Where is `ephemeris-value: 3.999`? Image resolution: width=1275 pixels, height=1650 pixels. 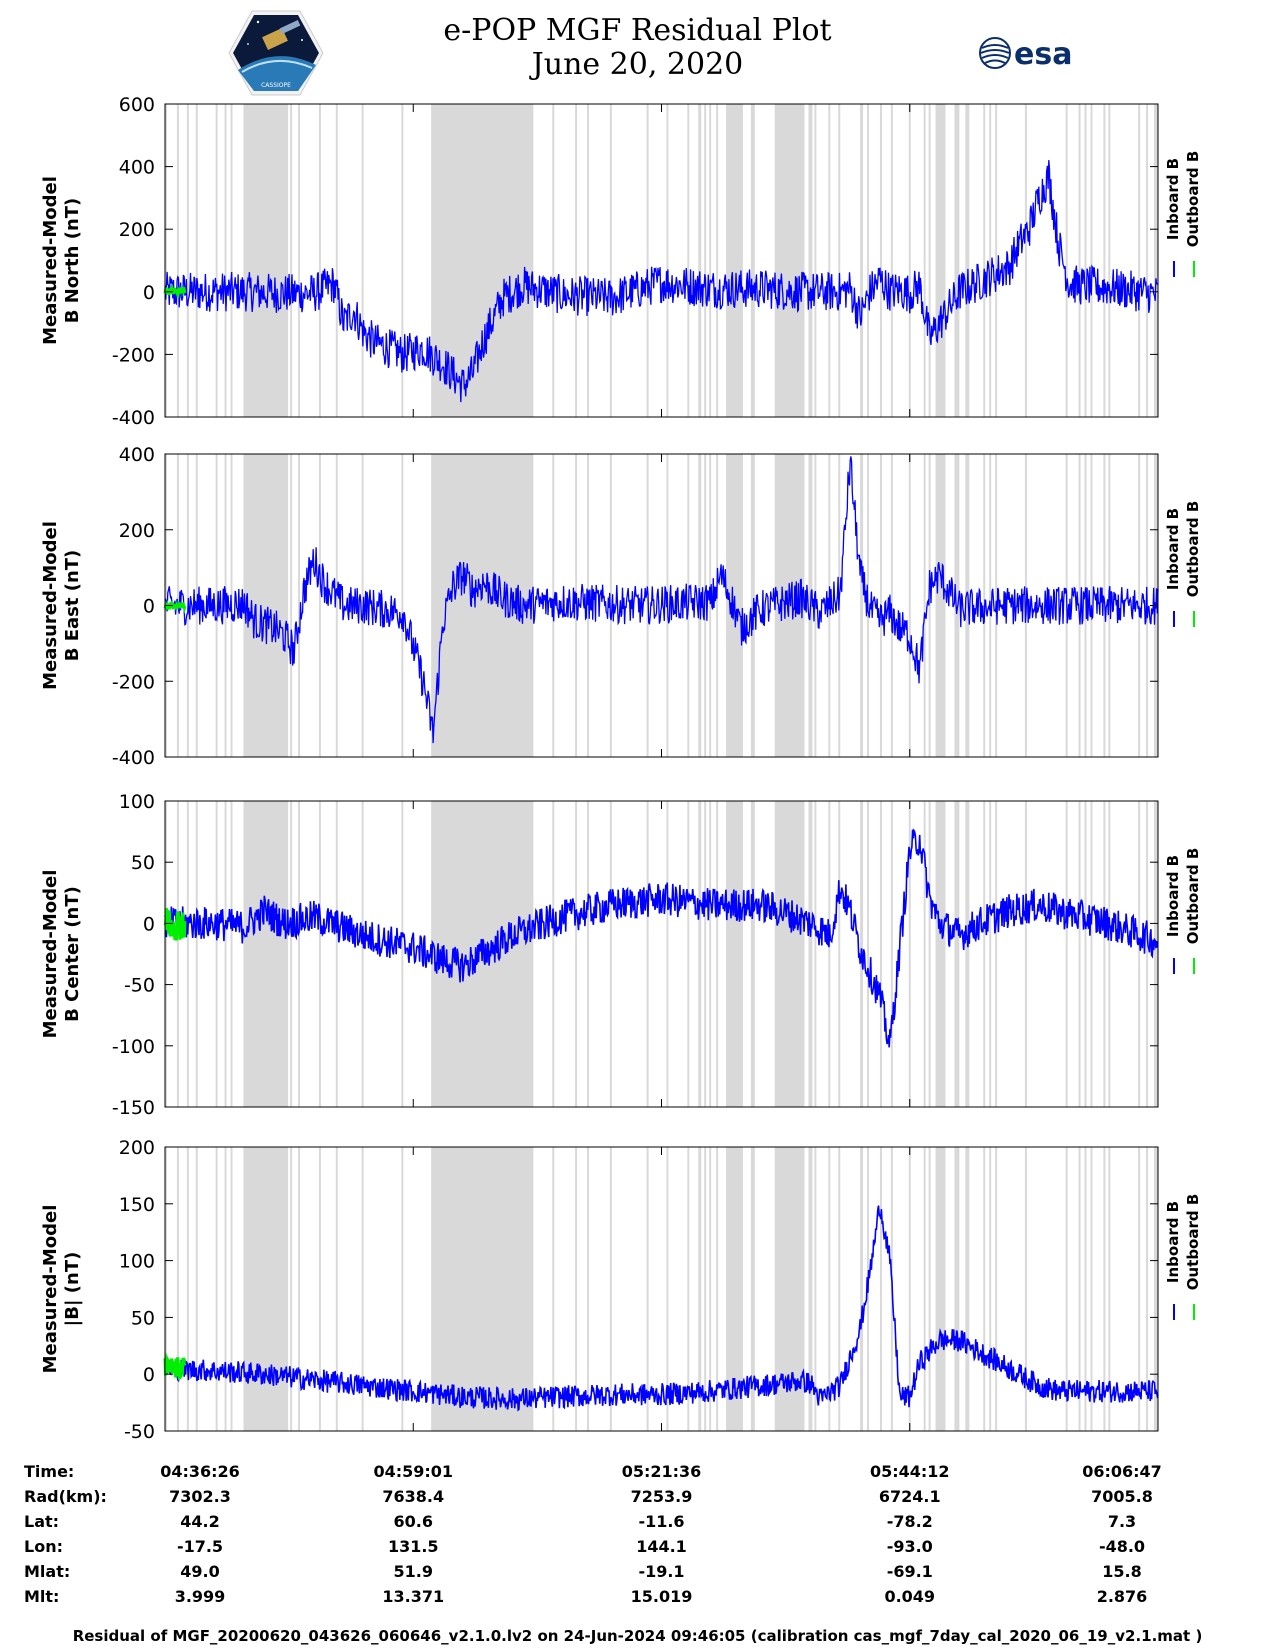 ephemeris-value: 3.999 is located at coordinates (200, 1596).